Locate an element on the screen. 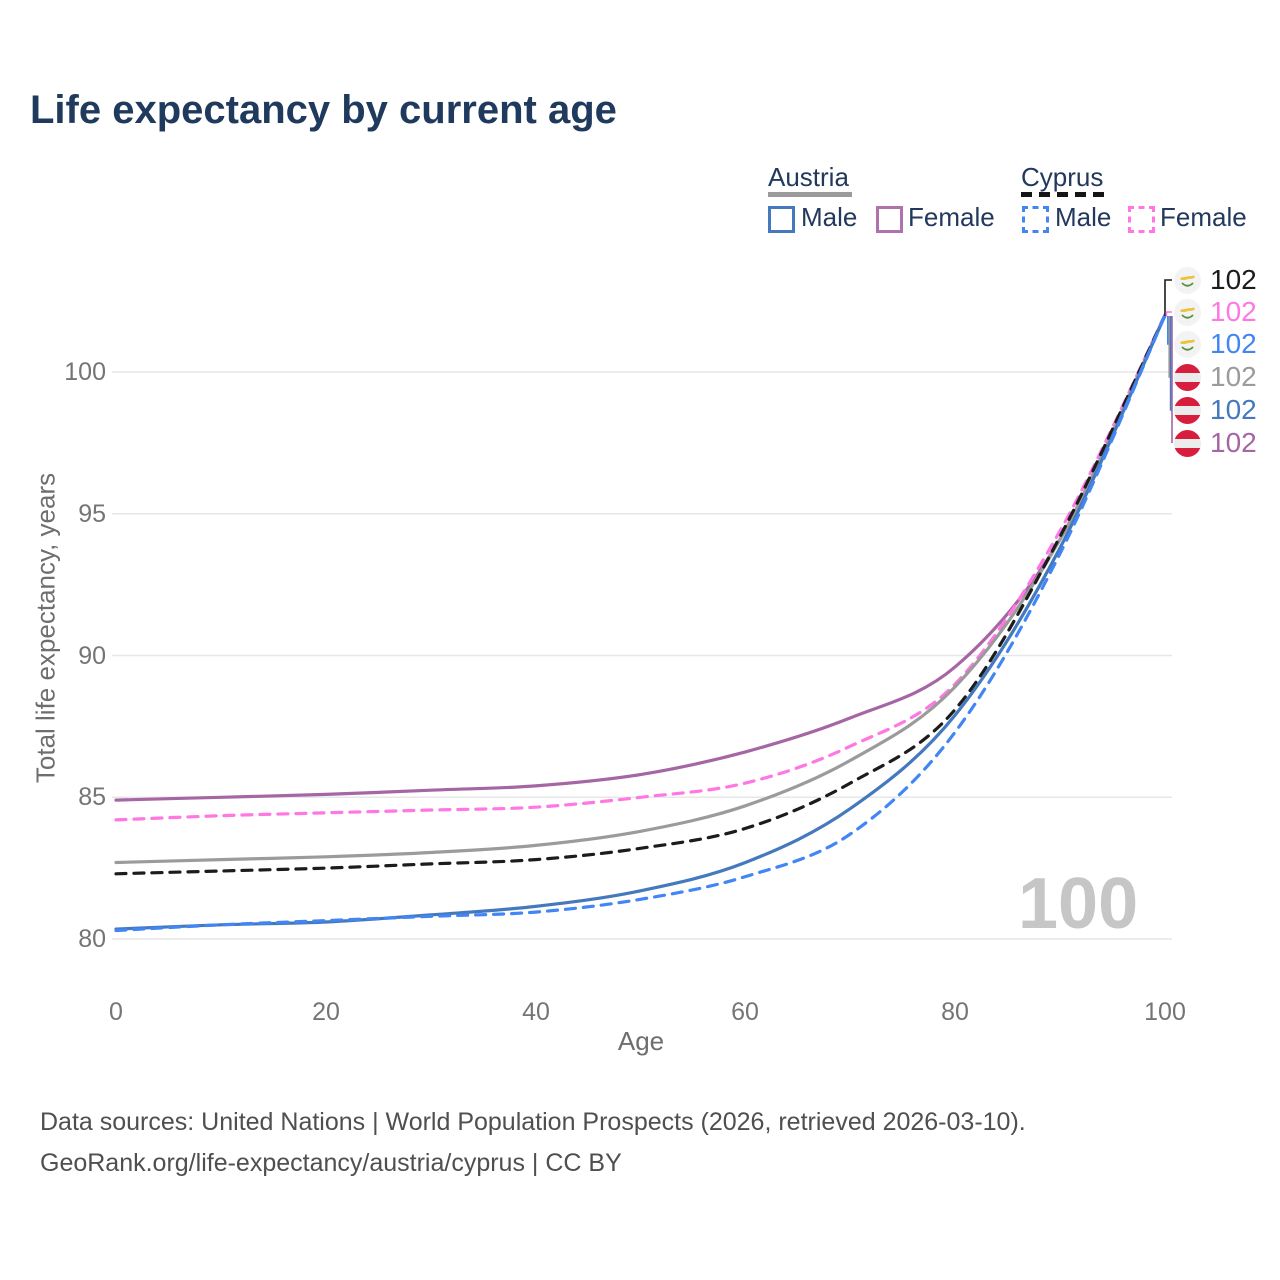 This screenshot has height=1280, width=1280. leader-lines is located at coordinates (1168, 361).